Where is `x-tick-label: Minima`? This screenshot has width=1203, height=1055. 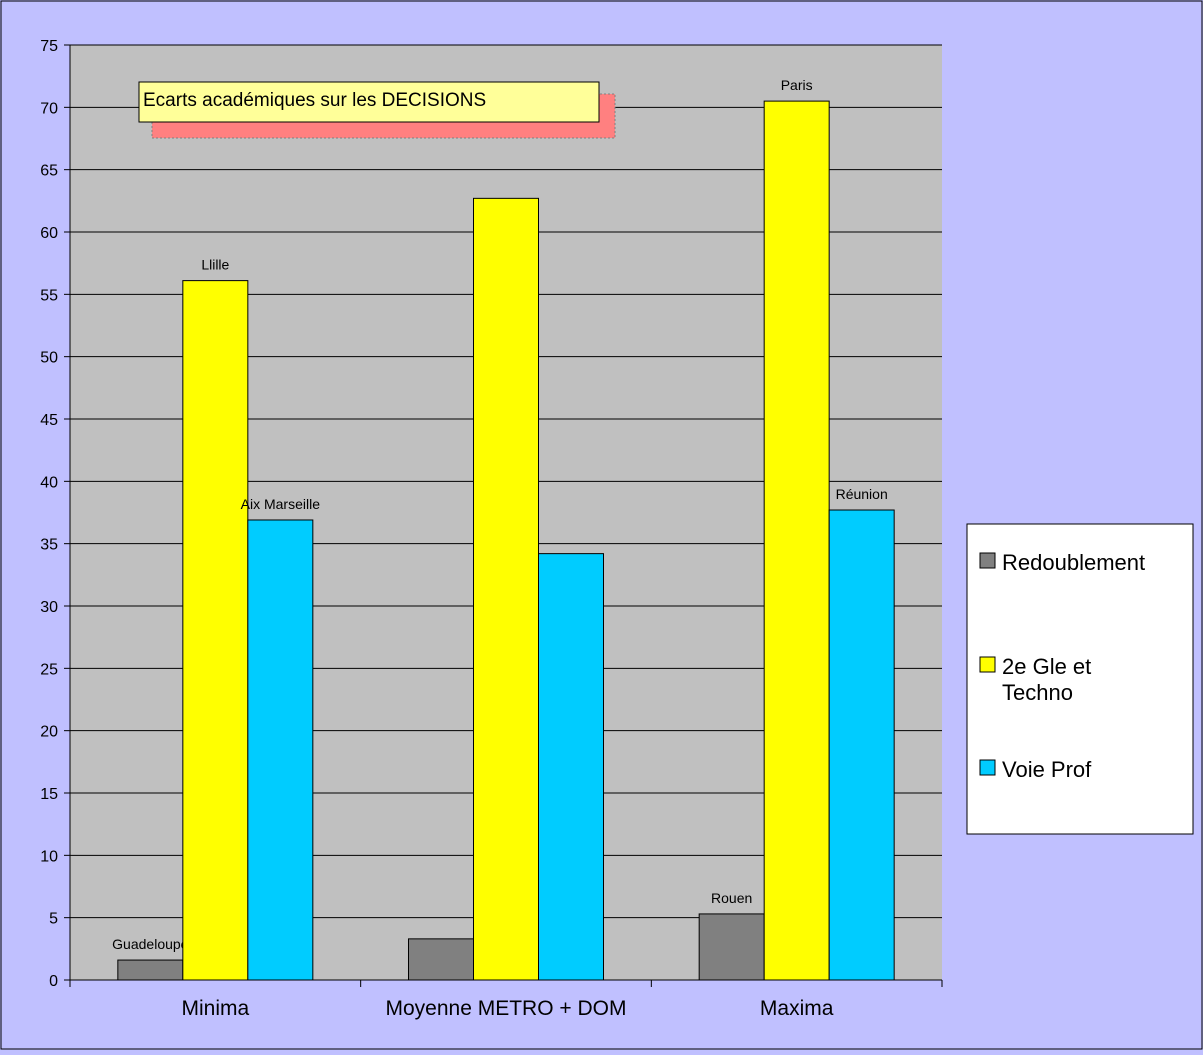
x-tick-label: Minima is located at coordinates (215, 1008).